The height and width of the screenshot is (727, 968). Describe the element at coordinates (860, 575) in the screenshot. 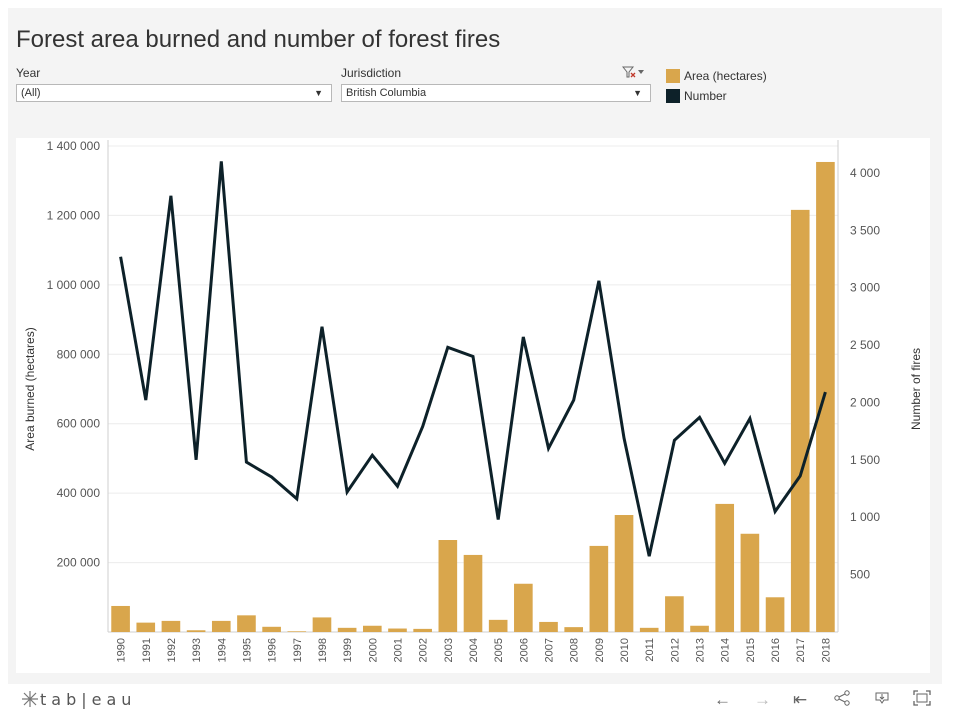

I see `y2-tick-label: 500` at that location.